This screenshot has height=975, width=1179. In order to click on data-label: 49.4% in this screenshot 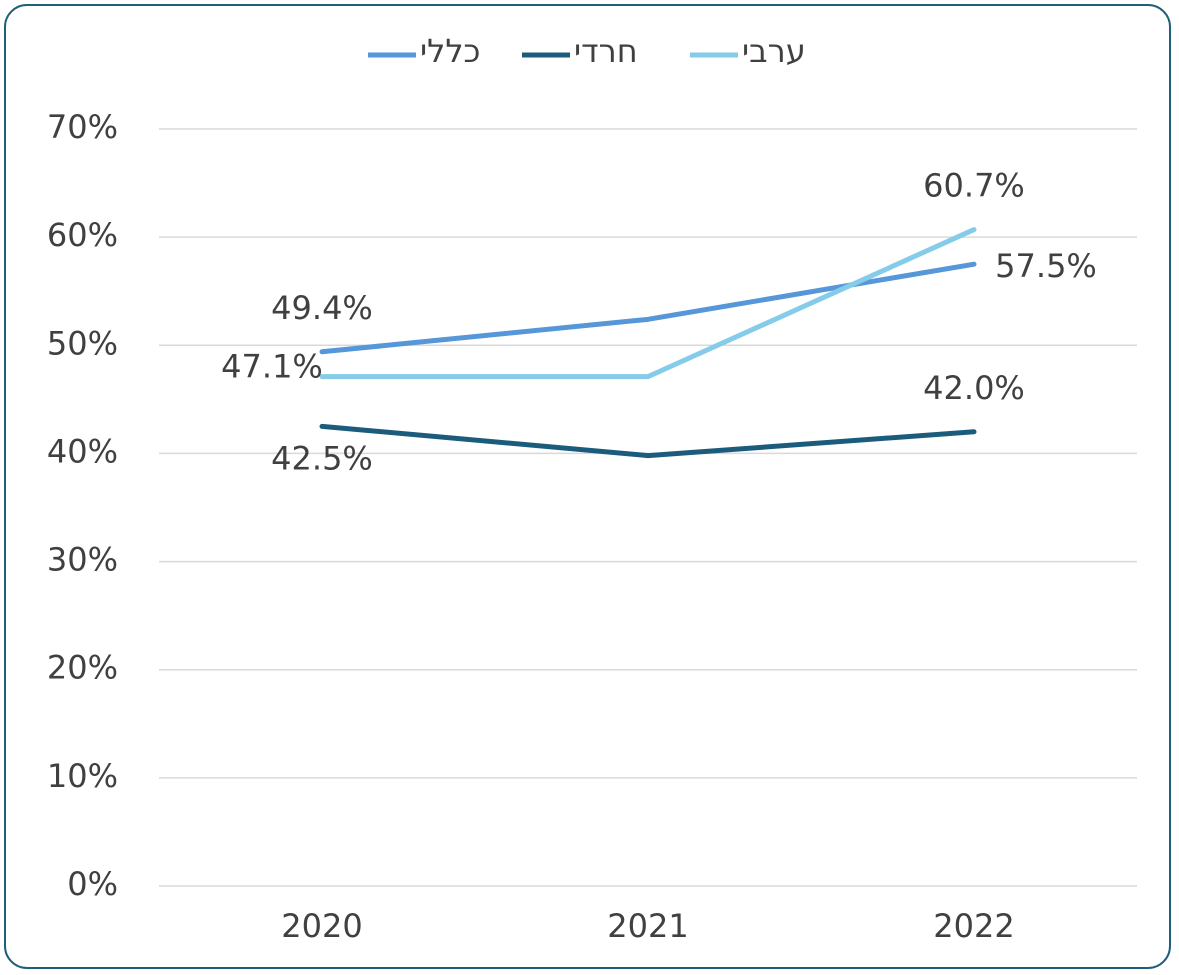, I will do `click(322, 308)`.